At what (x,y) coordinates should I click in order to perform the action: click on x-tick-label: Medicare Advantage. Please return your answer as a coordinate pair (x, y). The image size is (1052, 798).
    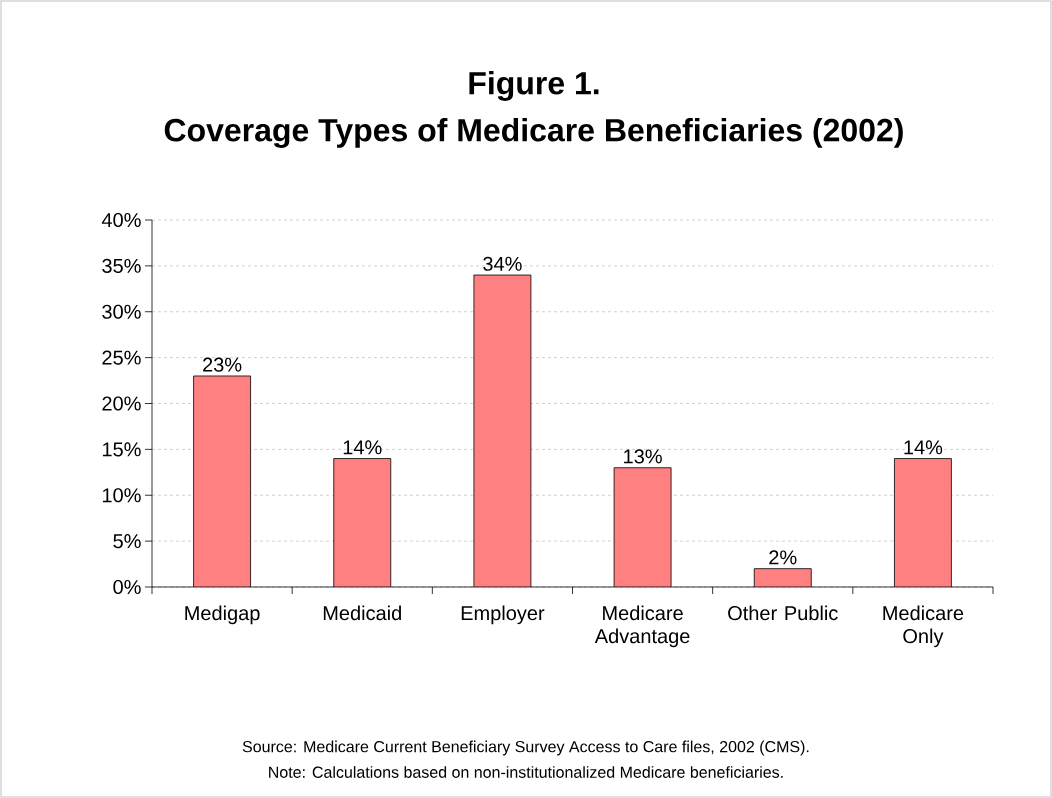
    Looking at the image, I should click on (642, 626).